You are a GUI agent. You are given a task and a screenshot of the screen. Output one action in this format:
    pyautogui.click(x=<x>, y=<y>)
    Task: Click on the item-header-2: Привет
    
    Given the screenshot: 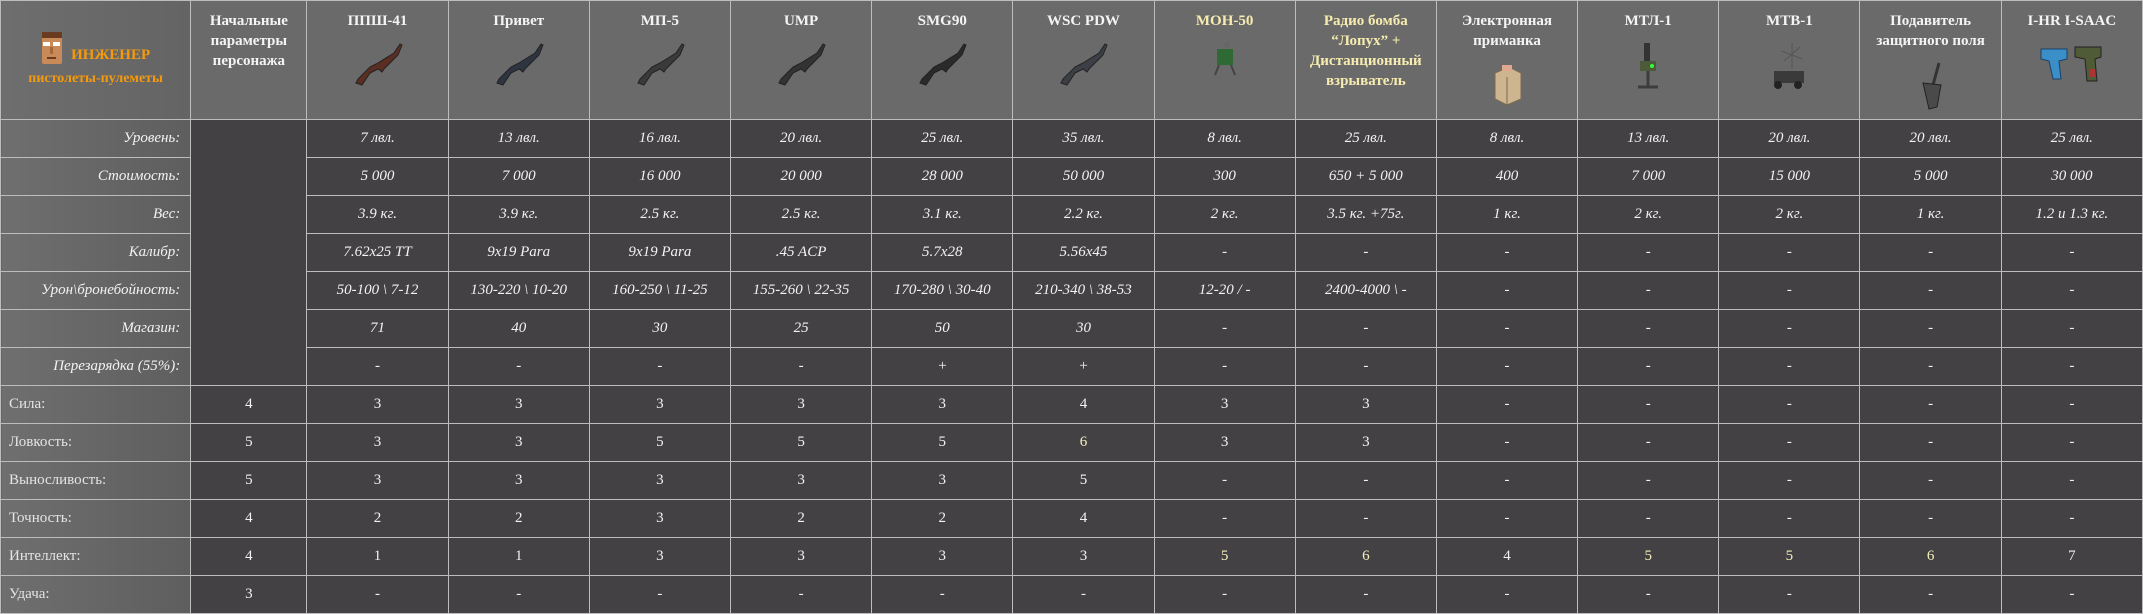 What is the action you would take?
    pyautogui.click(x=518, y=60)
    